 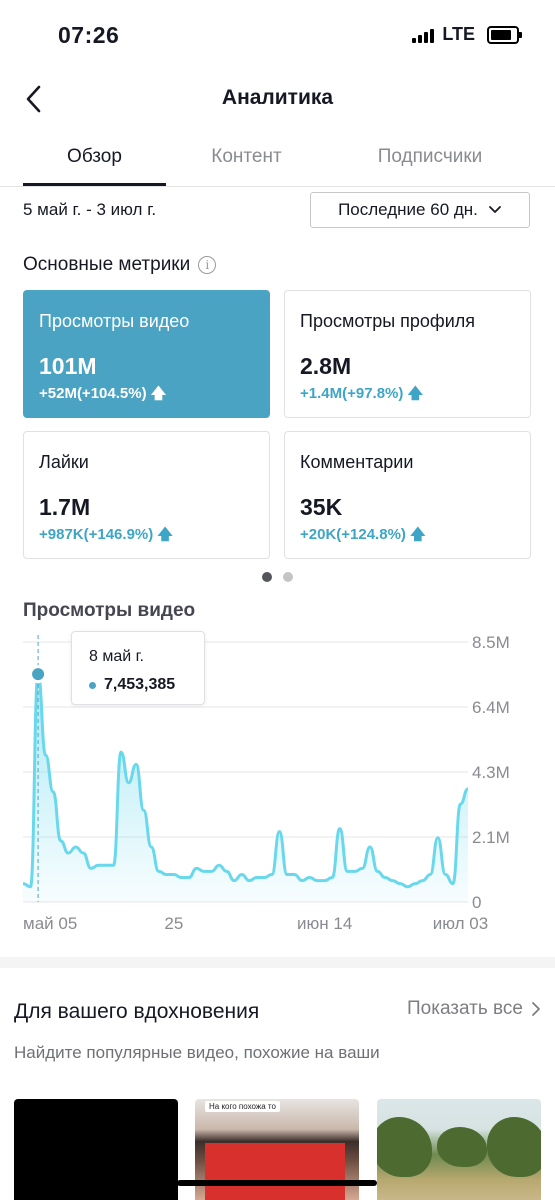 I want to click on tab-bar: Обзор Контент Подписчики, so click(x=277, y=163).